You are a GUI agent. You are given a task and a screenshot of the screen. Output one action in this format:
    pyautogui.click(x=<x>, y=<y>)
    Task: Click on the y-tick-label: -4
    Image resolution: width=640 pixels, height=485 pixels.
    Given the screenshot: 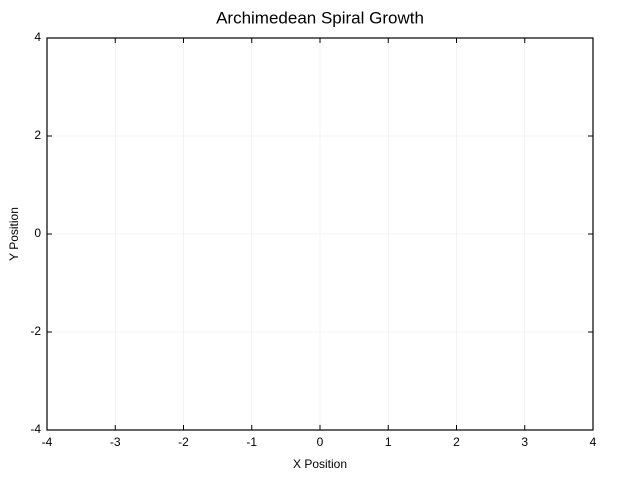 What is the action you would take?
    pyautogui.click(x=35, y=429)
    